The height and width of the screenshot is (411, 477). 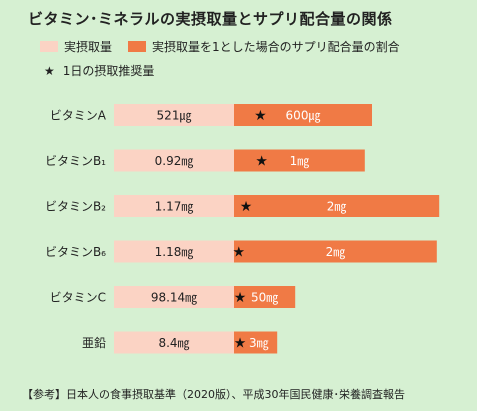 I want to click on label-actual: 1.17㎎, so click(x=174, y=207).